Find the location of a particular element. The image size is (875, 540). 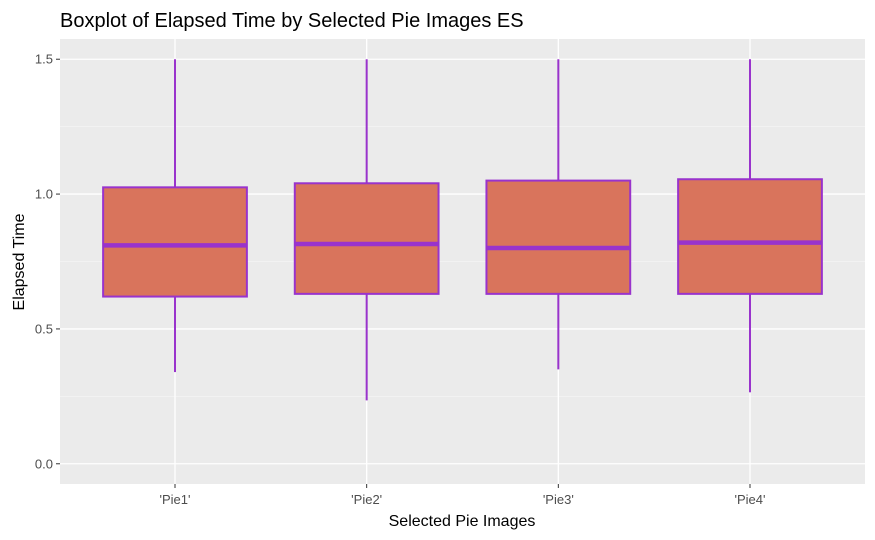

y-tick-label: 0.0 is located at coordinates (44, 463).